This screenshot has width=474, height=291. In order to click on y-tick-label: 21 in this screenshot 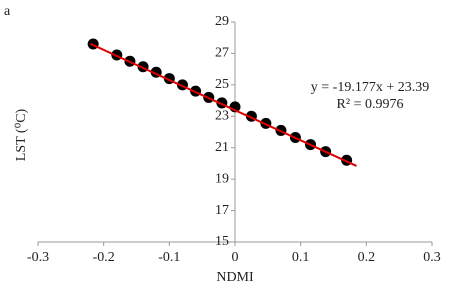, I will do `click(222, 147)`.